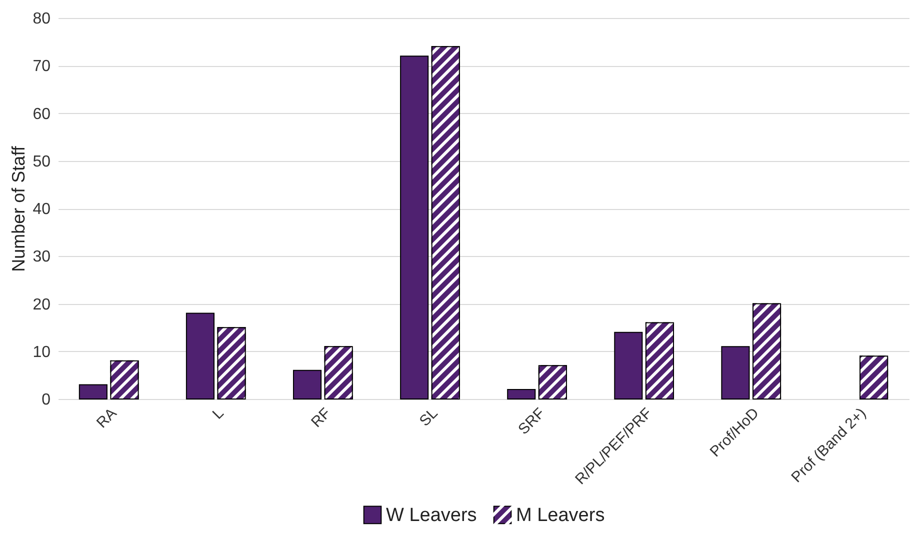 The image size is (919, 536). What do you see at coordinates (41, 67) in the screenshot?
I see `y-tick-label: 70` at bounding box center [41, 67].